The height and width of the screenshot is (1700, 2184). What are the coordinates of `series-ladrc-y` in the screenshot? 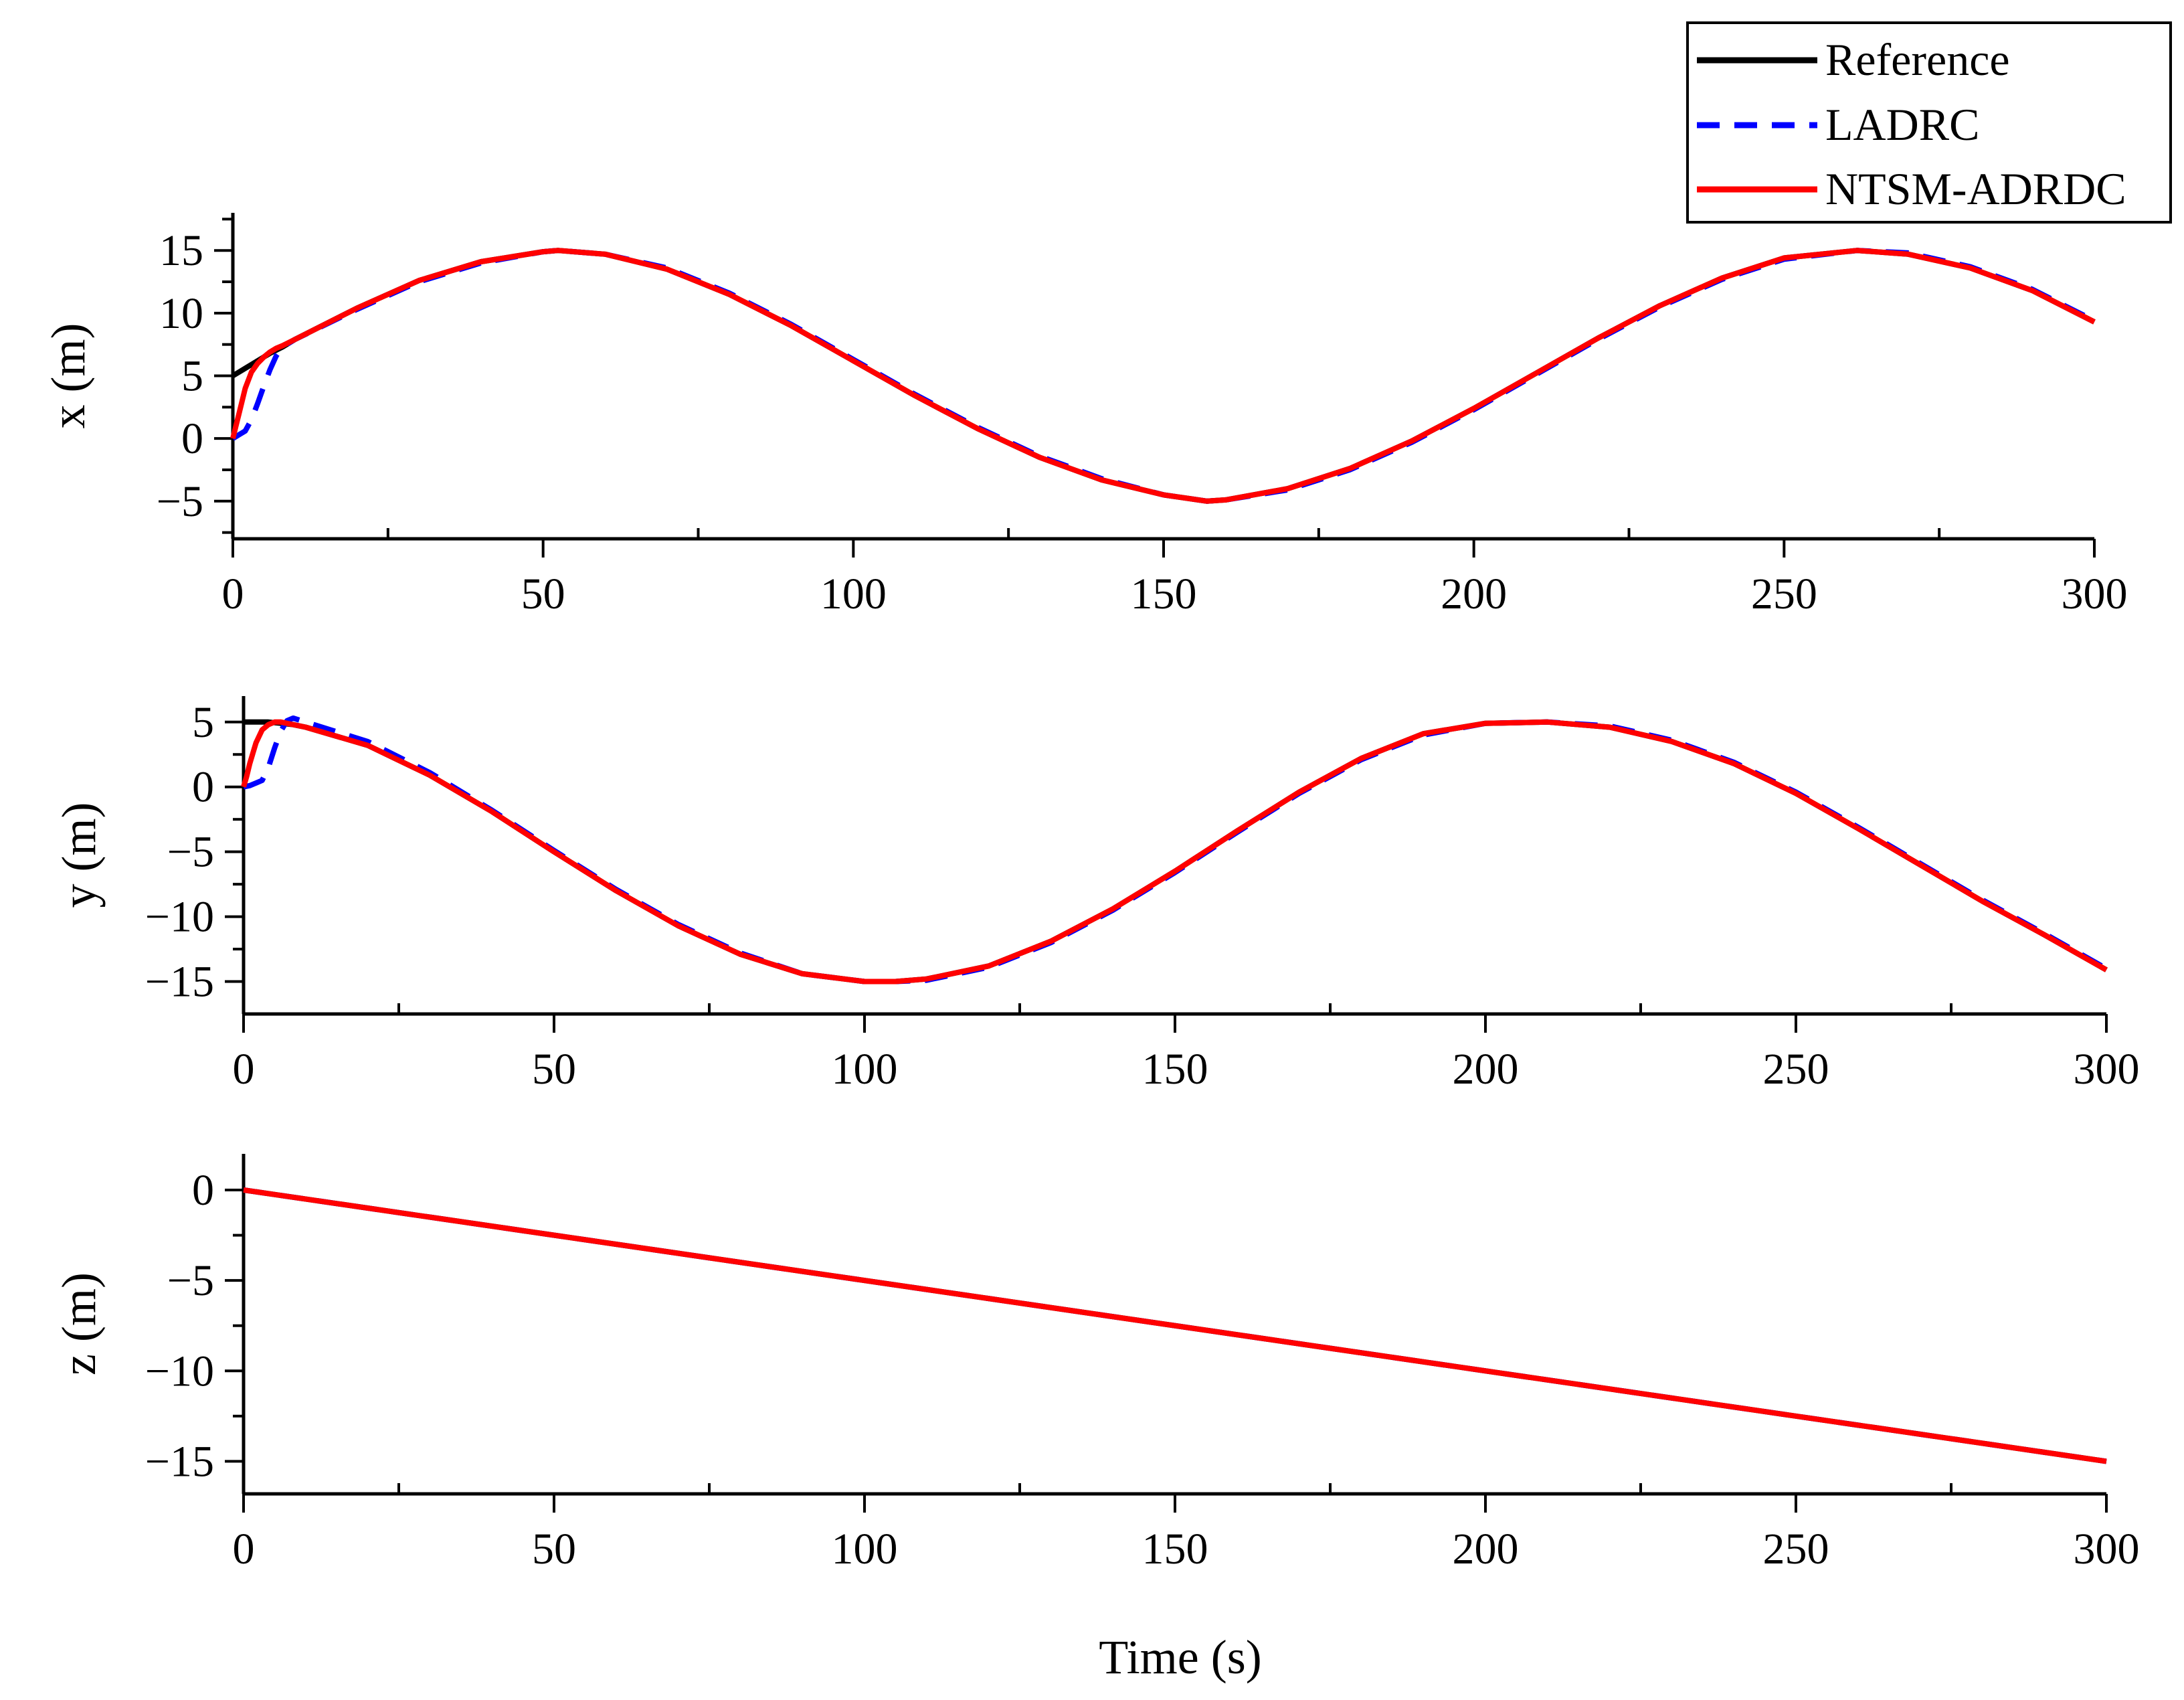 It's located at (1175, 850).